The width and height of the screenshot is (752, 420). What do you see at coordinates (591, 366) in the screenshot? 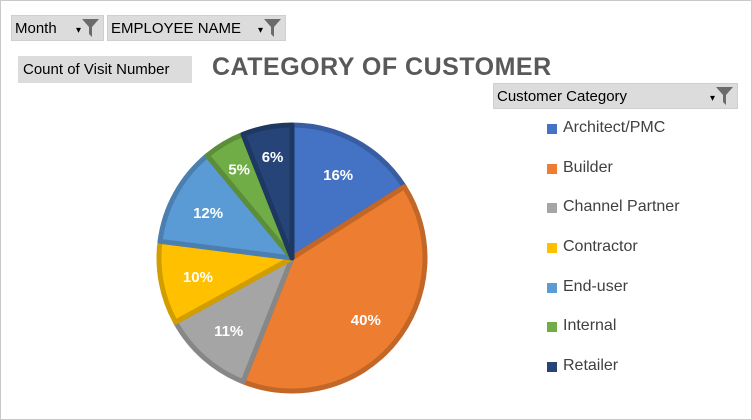
I see `legend-label: Retailer` at bounding box center [591, 366].